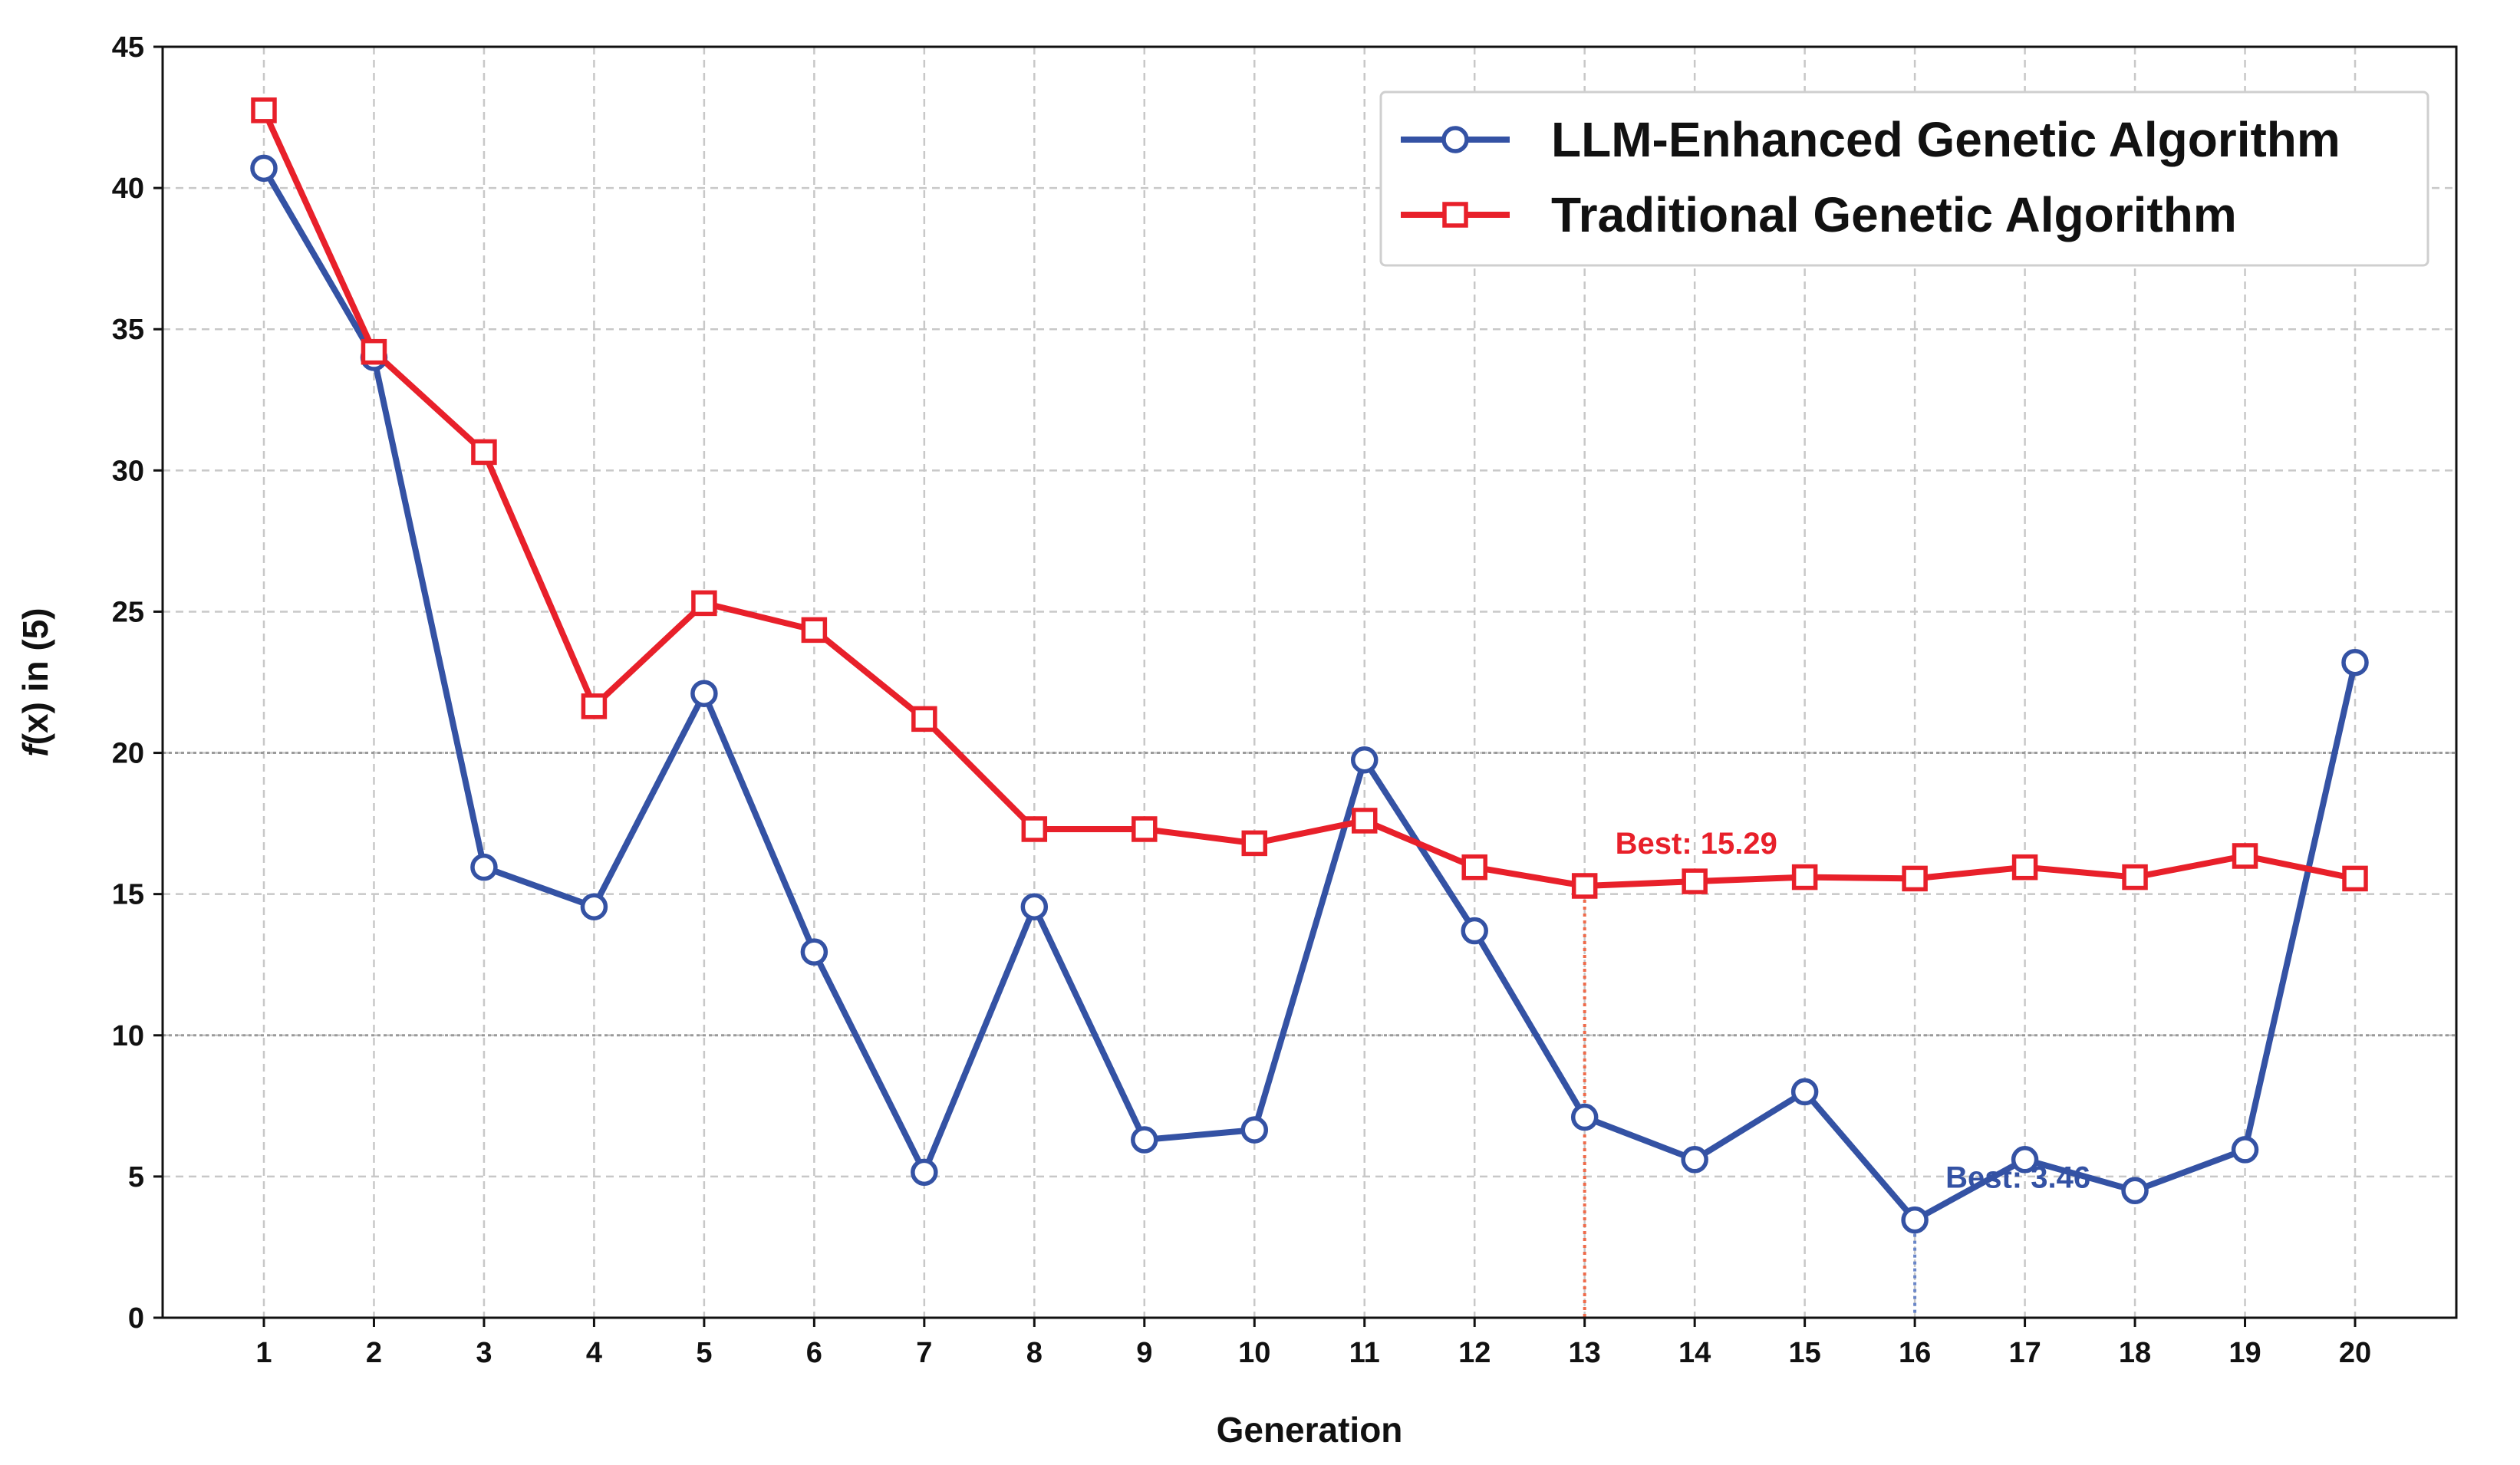 The height and width of the screenshot is (1465, 2520). What do you see at coordinates (594, 1353) in the screenshot?
I see `x-tick-label: 4` at bounding box center [594, 1353].